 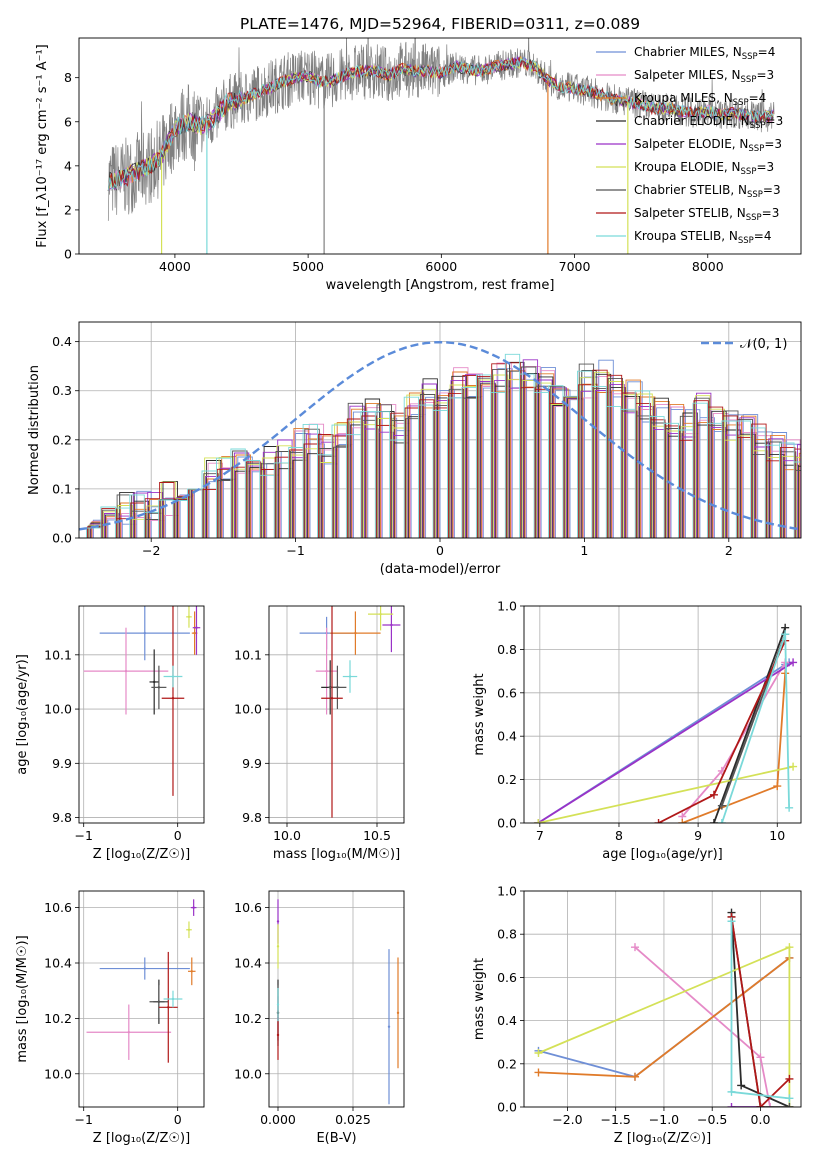 What do you see at coordinates (62, 538) in the screenshot?
I see `y-tick-label: 0.0` at bounding box center [62, 538].